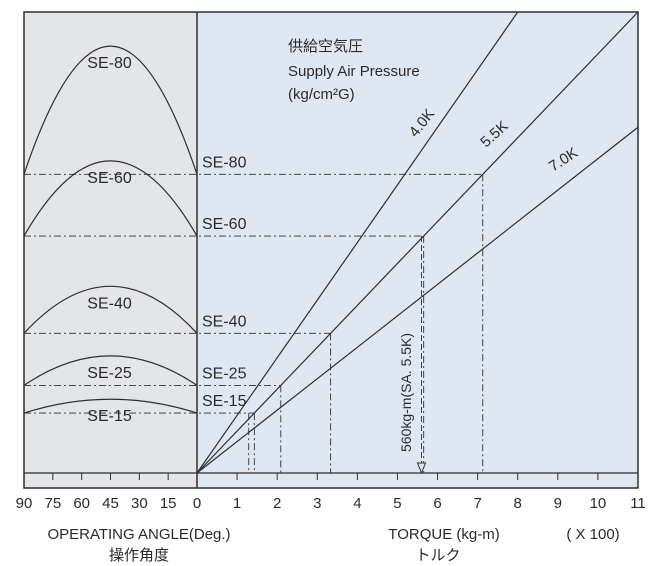  I want to click on angle-tick-label: 90, so click(24, 503).